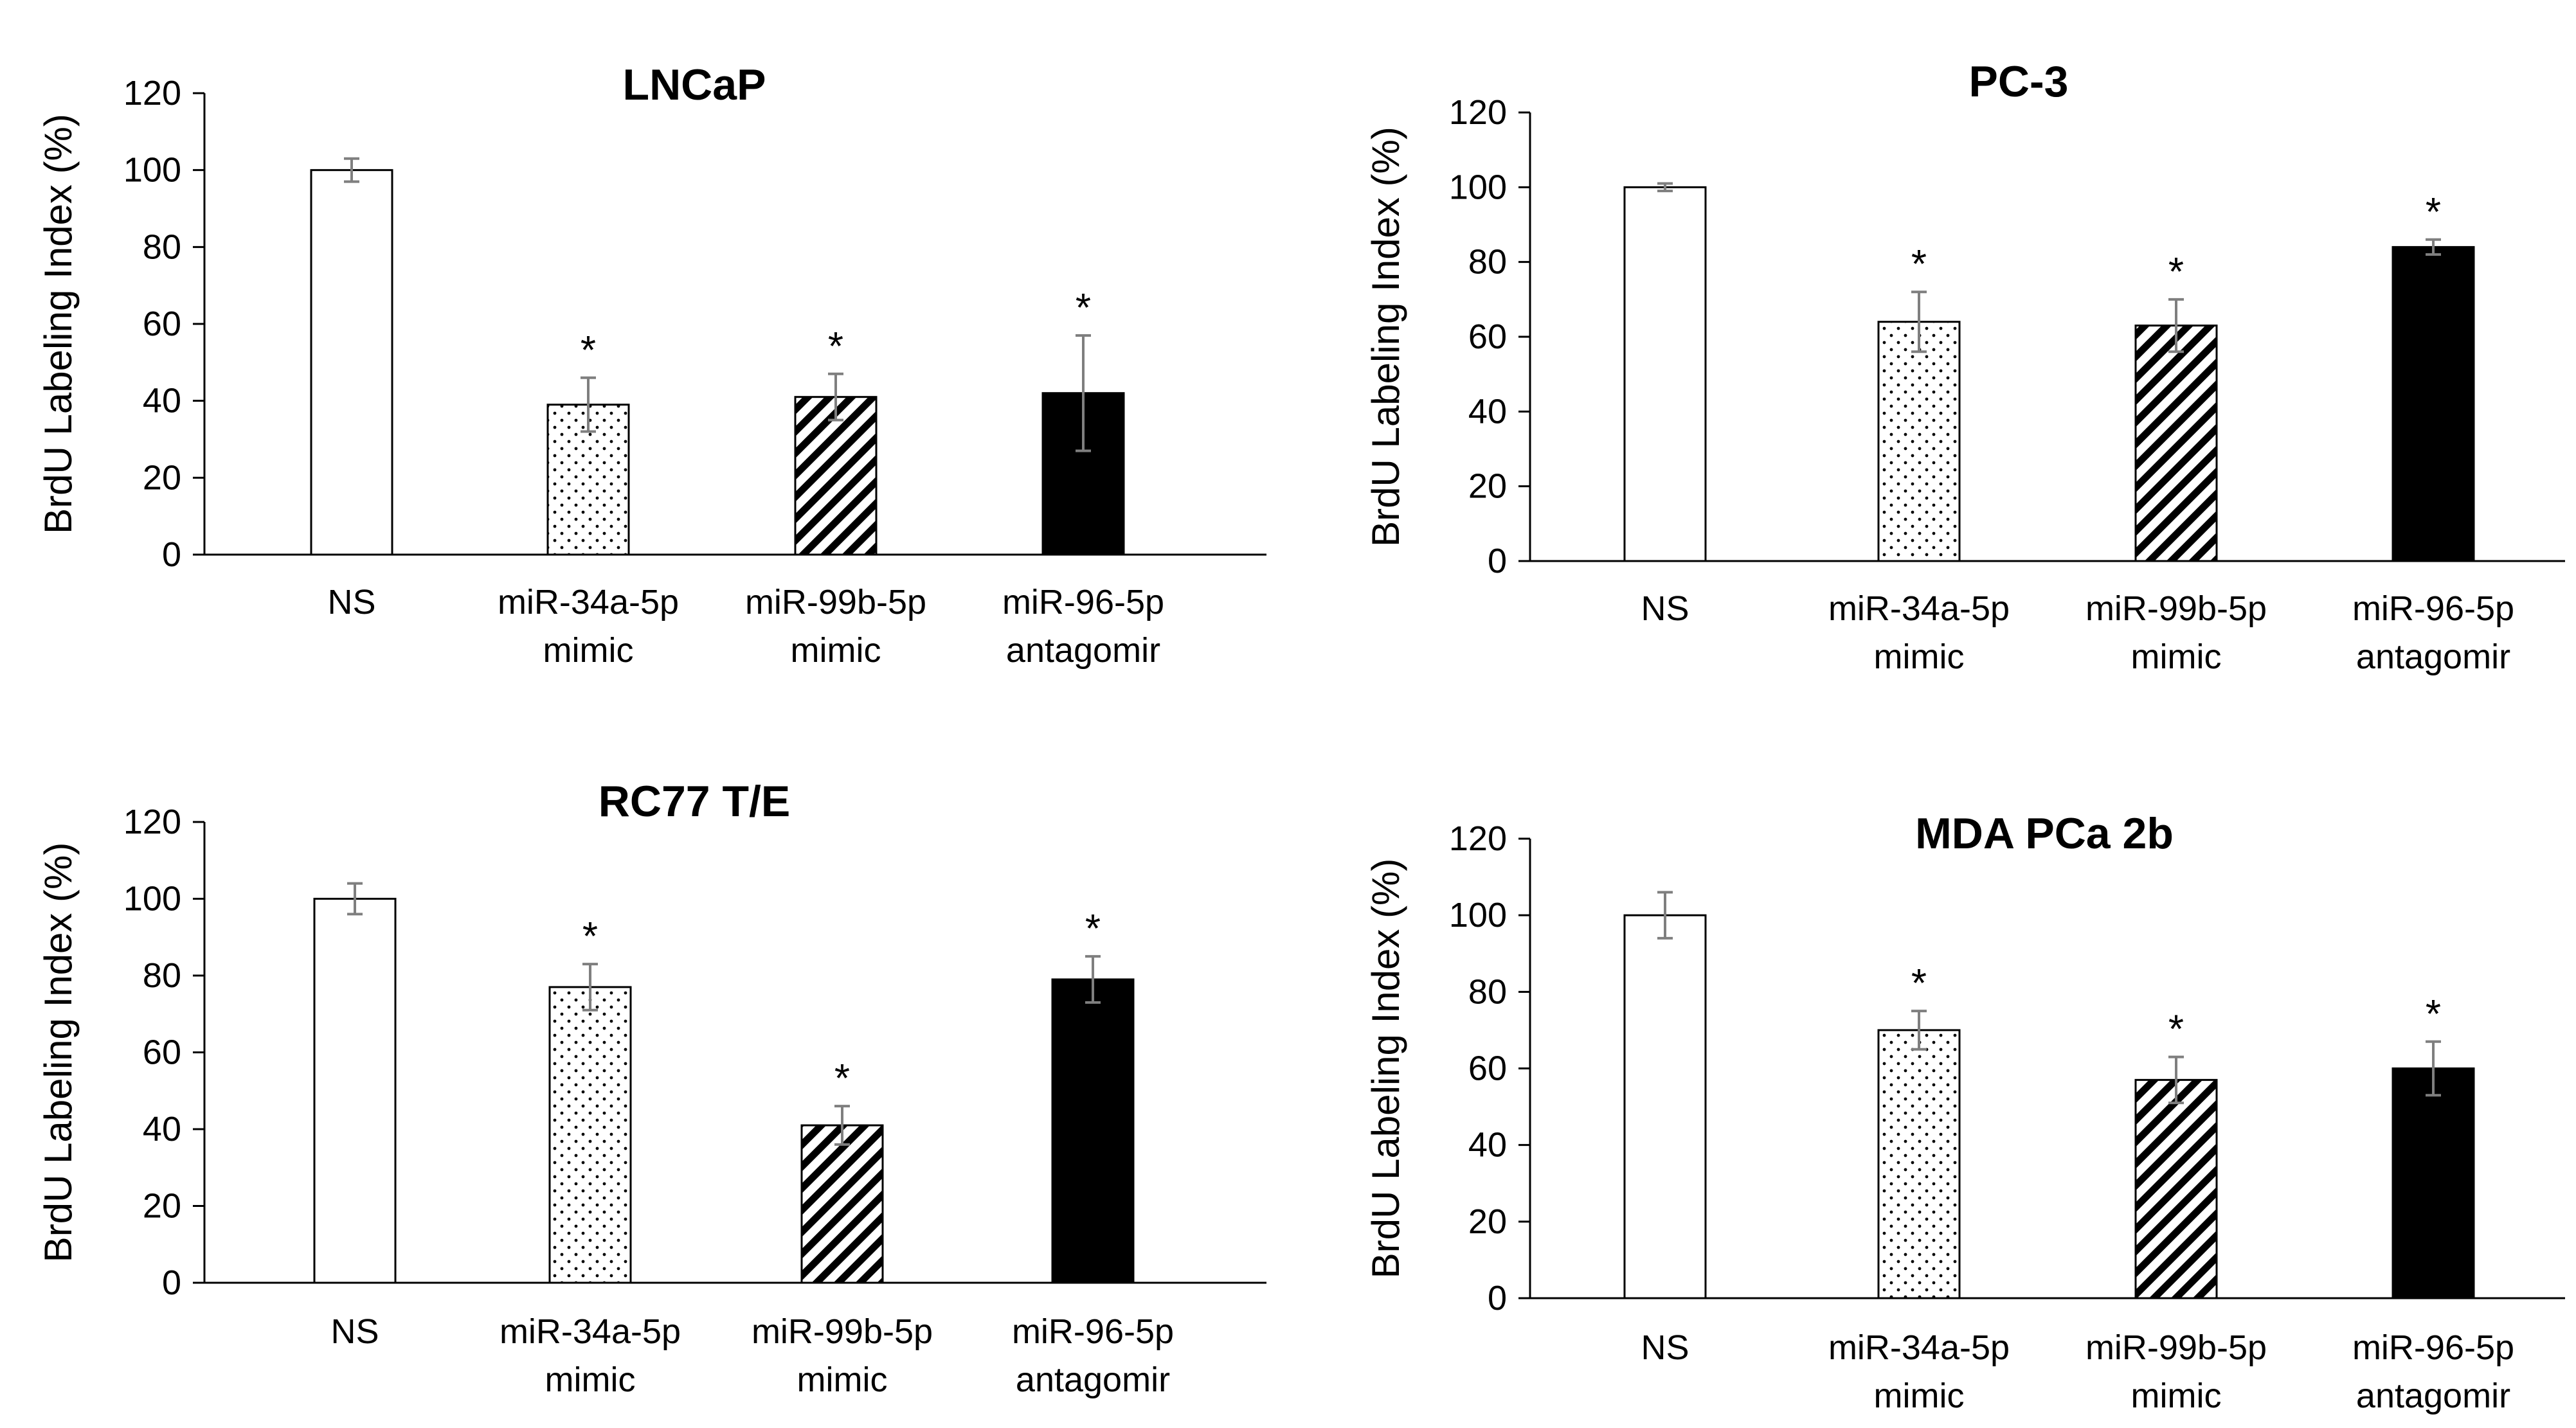  I want to click on chart-title: LNCaP, so click(694, 84).